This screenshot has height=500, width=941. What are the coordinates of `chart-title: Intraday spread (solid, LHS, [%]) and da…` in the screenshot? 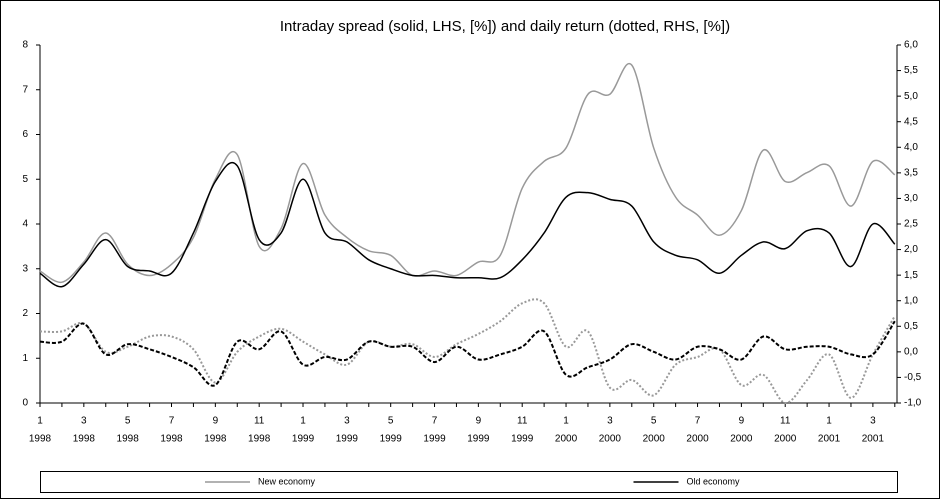 It's located at (505, 26).